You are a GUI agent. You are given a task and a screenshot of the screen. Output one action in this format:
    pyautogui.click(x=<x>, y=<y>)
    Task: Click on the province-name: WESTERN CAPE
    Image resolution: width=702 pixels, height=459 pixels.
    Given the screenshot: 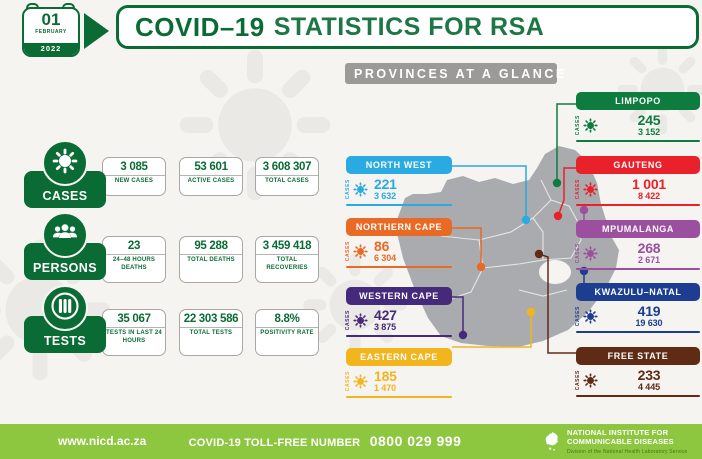 What is the action you would take?
    pyautogui.click(x=399, y=296)
    